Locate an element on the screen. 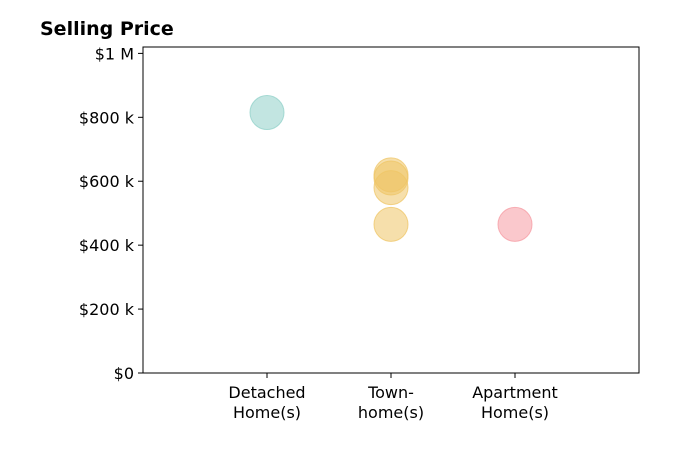 This screenshot has height=462, width=679. x-tick-label-line: Town- is located at coordinates (390, 392).